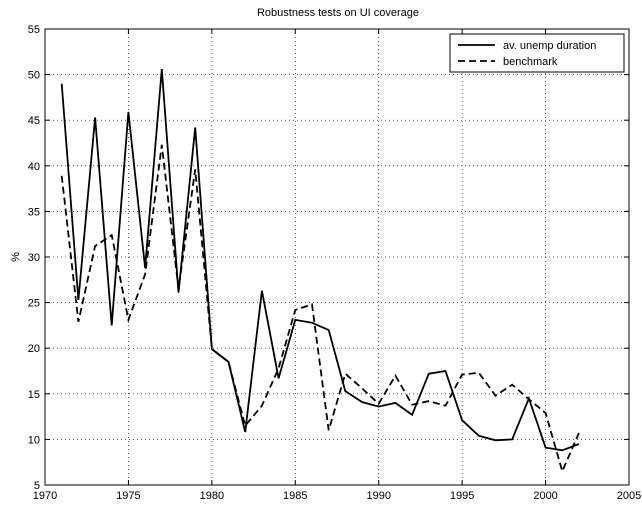 This screenshot has width=642, height=510. Describe the element at coordinates (34, 304) in the screenshot. I see `y-tick-label: 25` at that location.